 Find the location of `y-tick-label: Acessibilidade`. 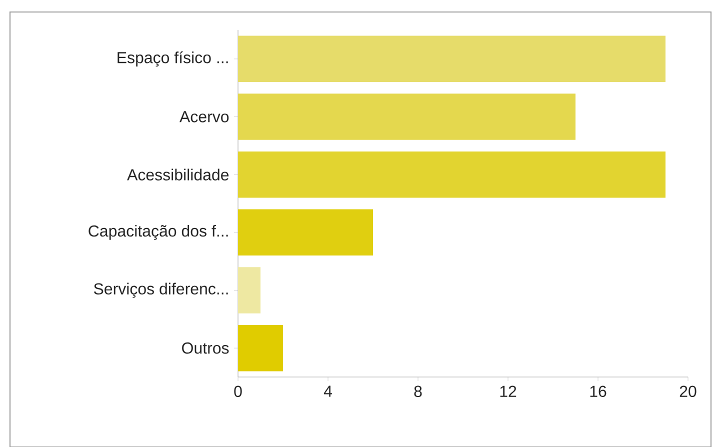

y-tick-label: Acessibilidade is located at coordinates (178, 174).